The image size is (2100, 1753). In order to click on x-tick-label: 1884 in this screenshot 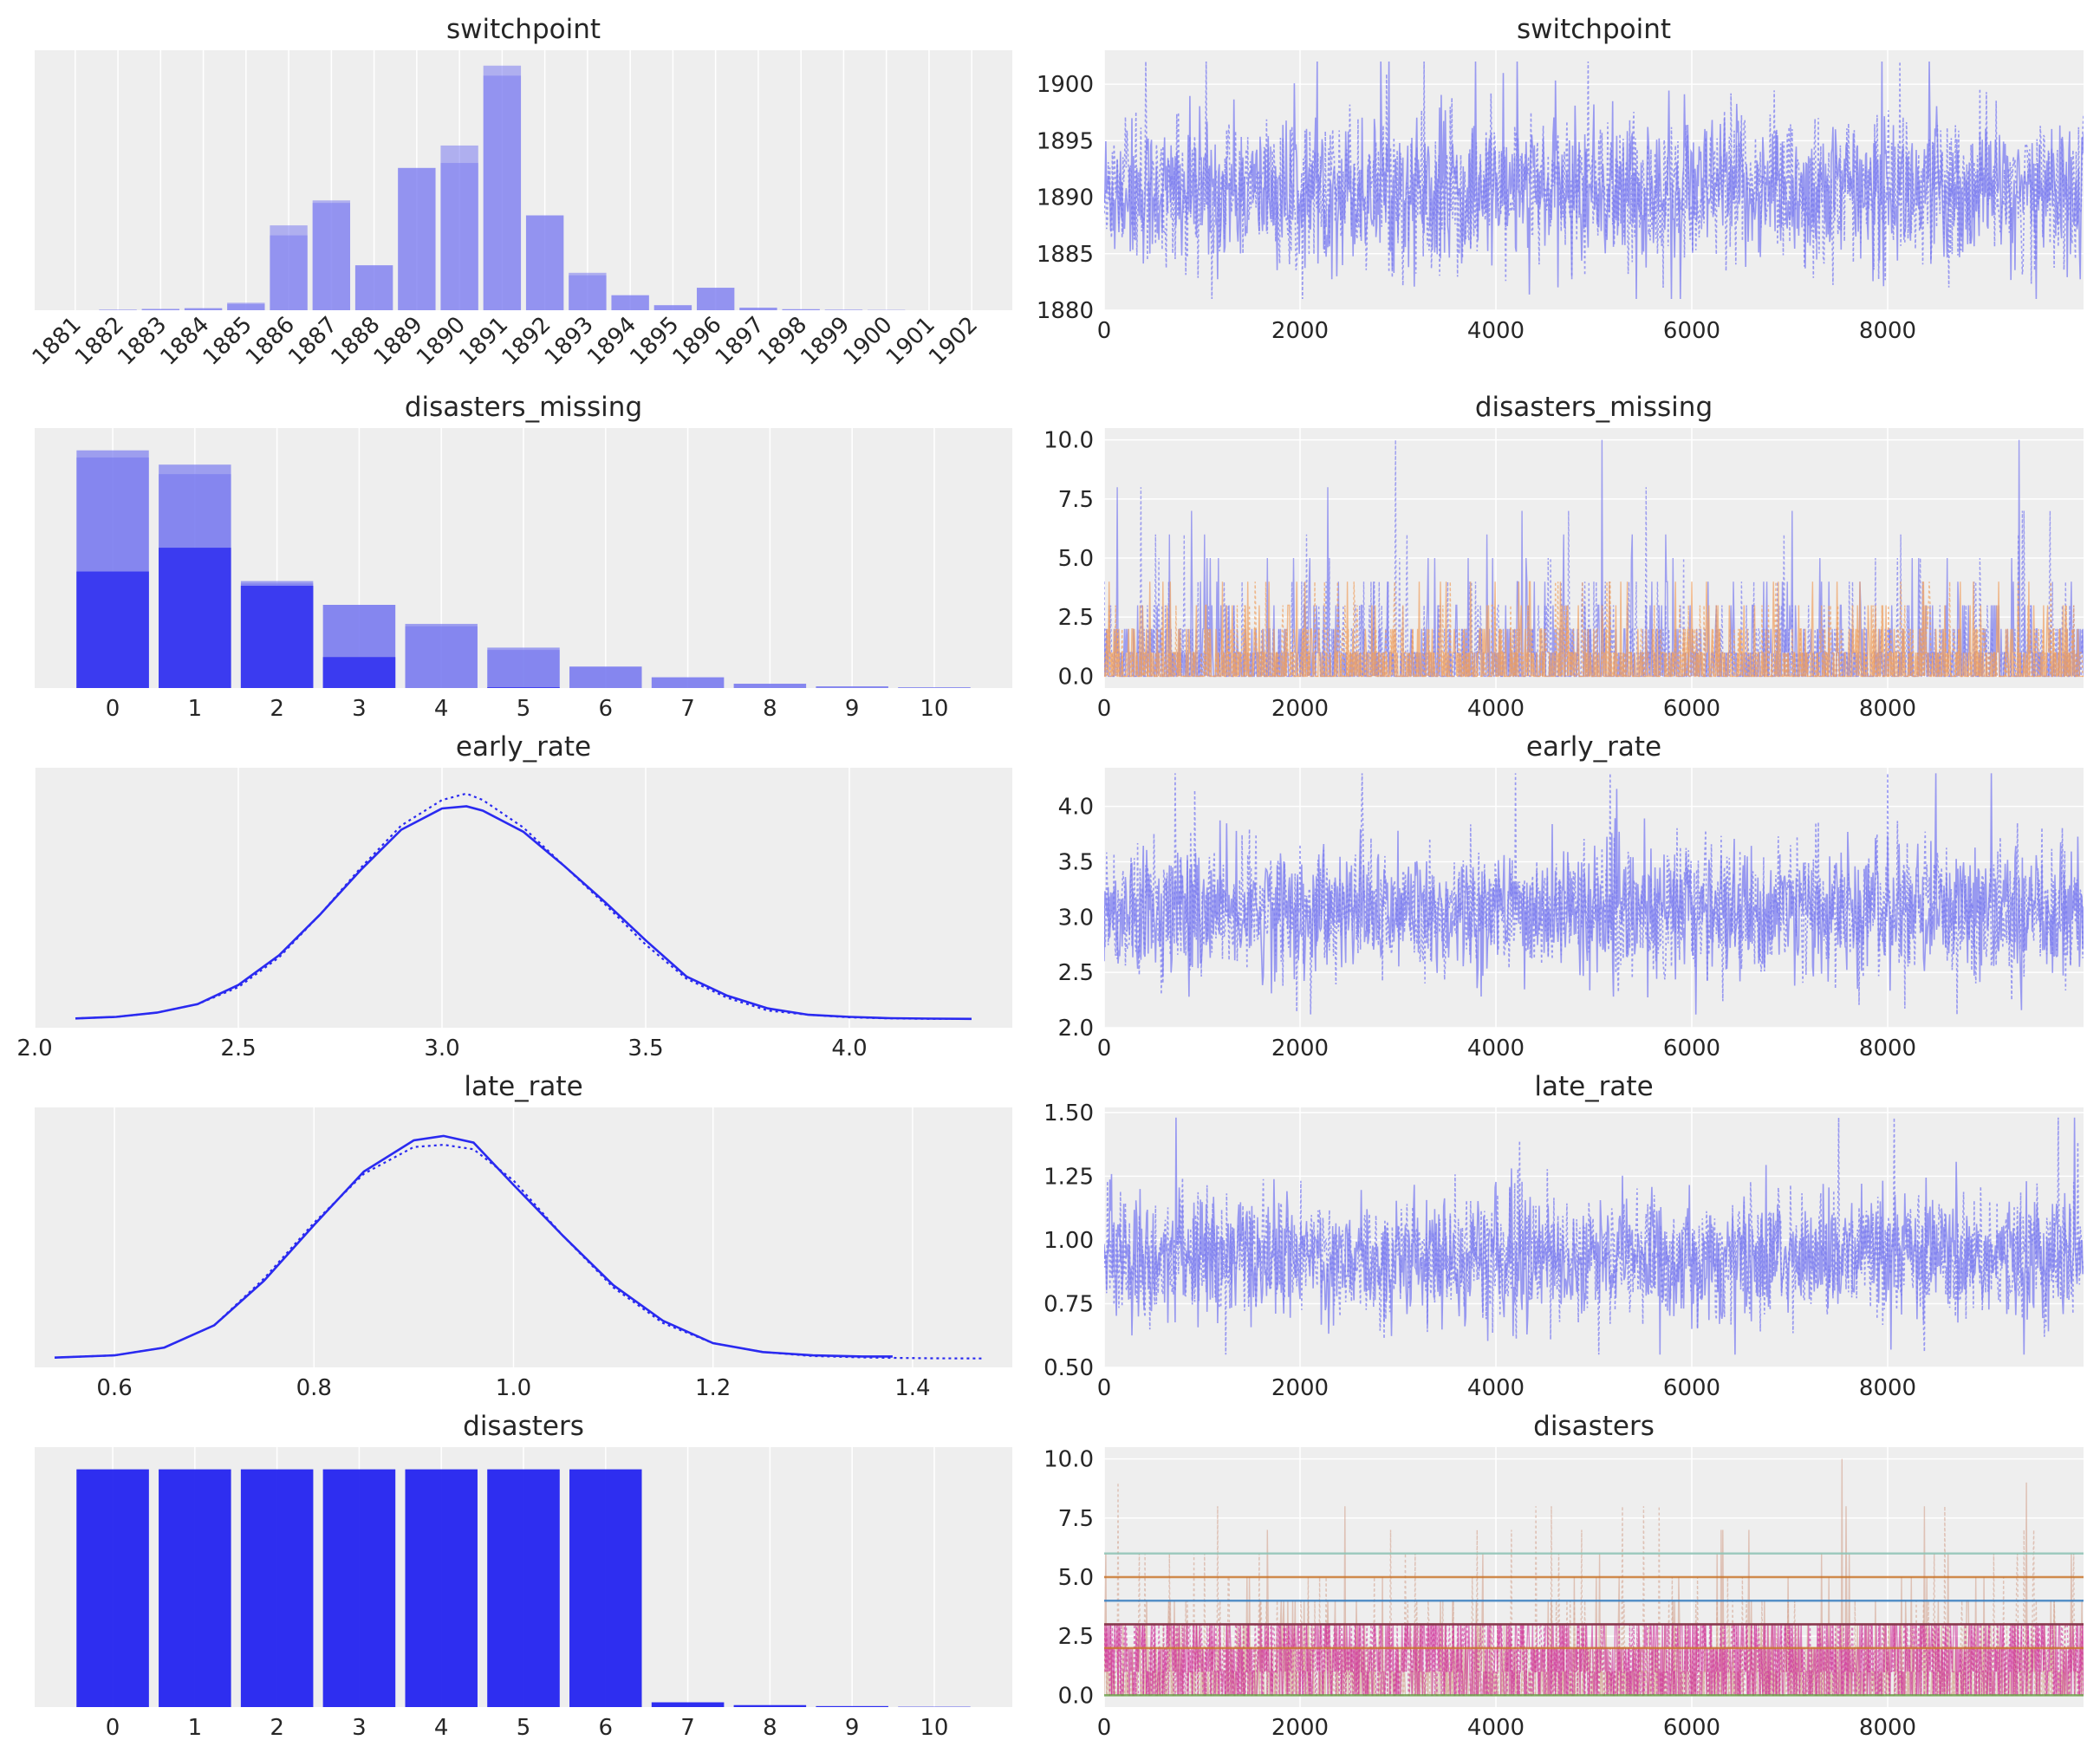, I will do `click(185, 341)`.